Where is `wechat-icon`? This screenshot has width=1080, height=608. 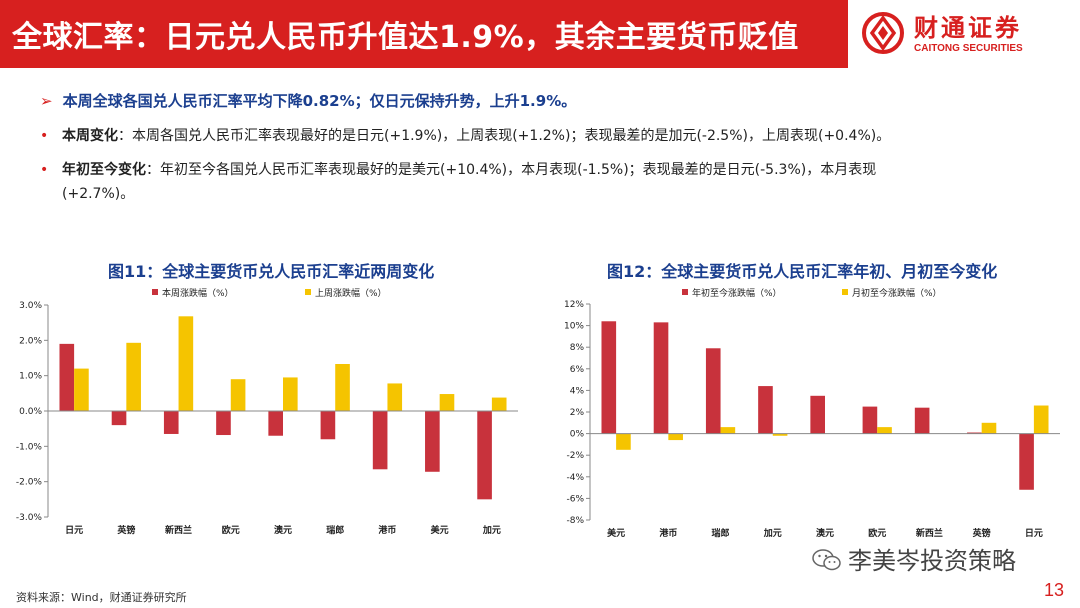
wechat-icon is located at coordinates (826, 560).